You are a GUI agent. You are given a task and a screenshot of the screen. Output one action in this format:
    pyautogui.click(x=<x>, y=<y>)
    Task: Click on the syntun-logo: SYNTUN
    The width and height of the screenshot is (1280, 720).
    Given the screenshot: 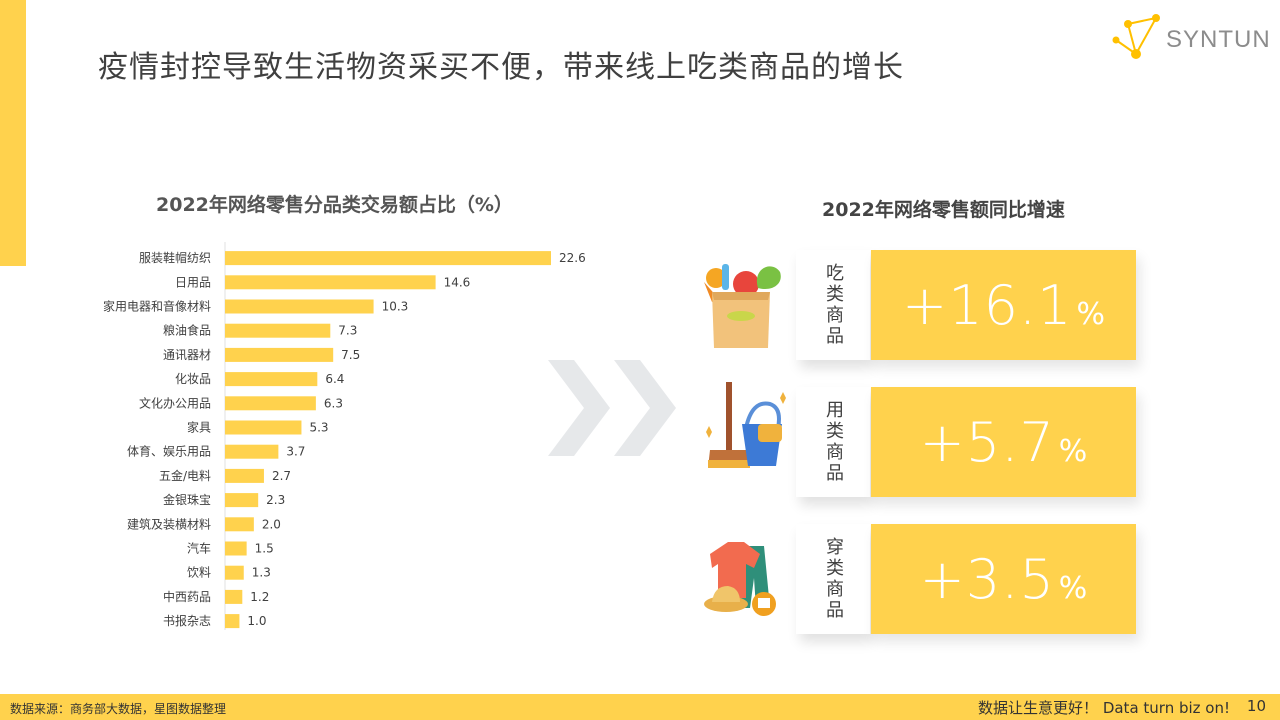 What is the action you would take?
    pyautogui.click(x=1189, y=38)
    